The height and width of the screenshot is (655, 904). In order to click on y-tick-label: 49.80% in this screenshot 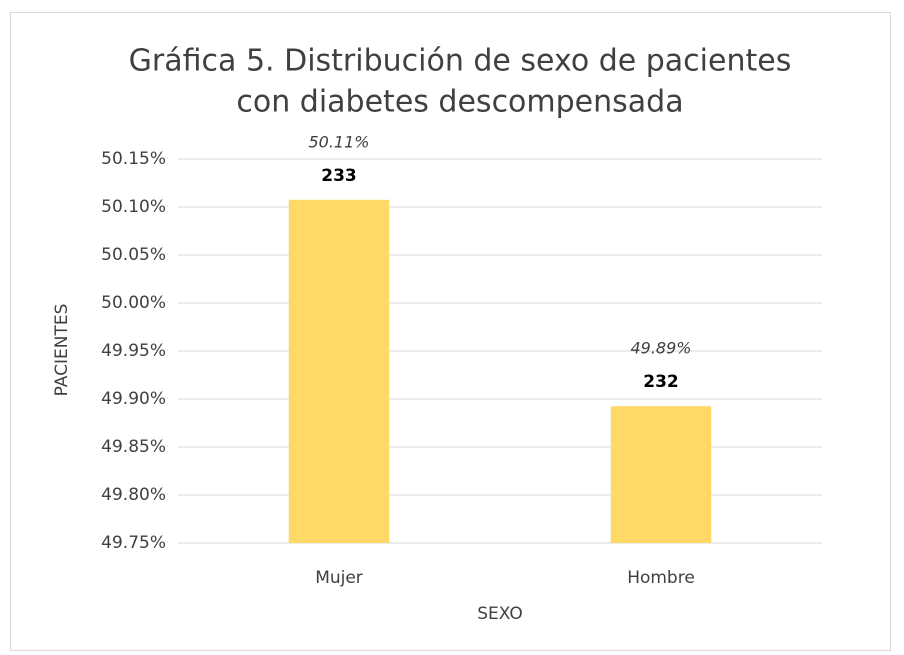, I will do `click(133, 495)`.